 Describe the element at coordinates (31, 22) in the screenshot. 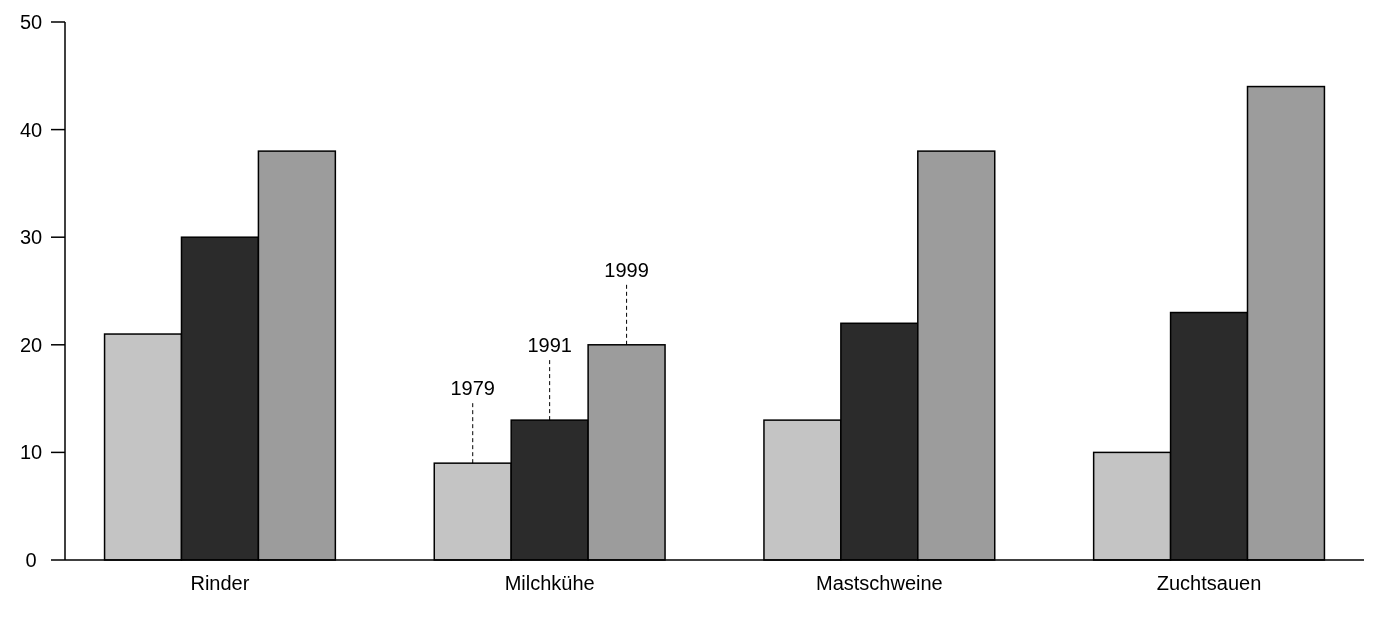

I see `y-tick-label: 50` at that location.